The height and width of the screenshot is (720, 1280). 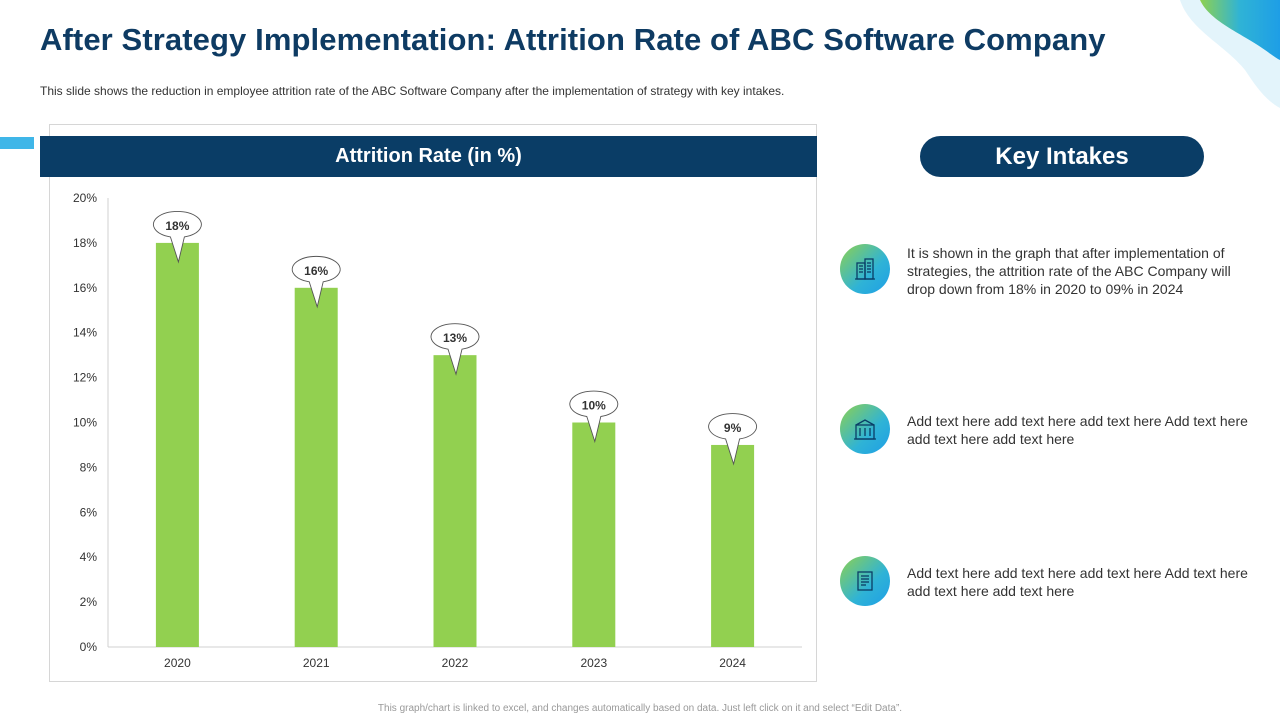 What do you see at coordinates (593, 663) in the screenshot?
I see `x-tick-label: 2023` at bounding box center [593, 663].